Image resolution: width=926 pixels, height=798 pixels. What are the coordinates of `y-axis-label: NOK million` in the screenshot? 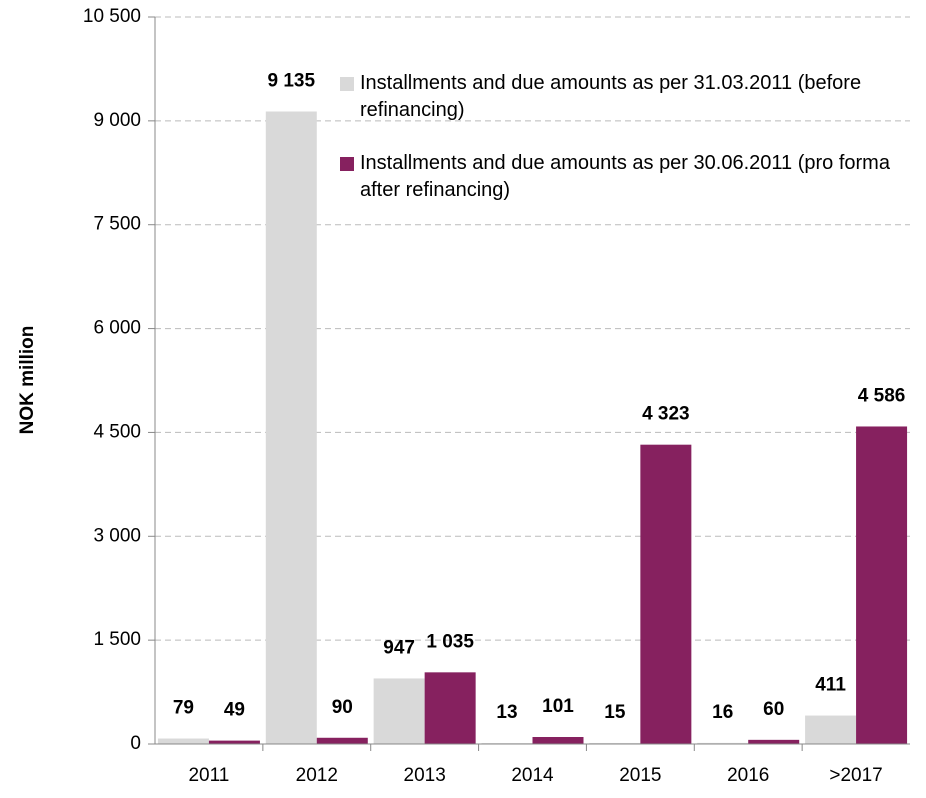 It's located at (27, 380).